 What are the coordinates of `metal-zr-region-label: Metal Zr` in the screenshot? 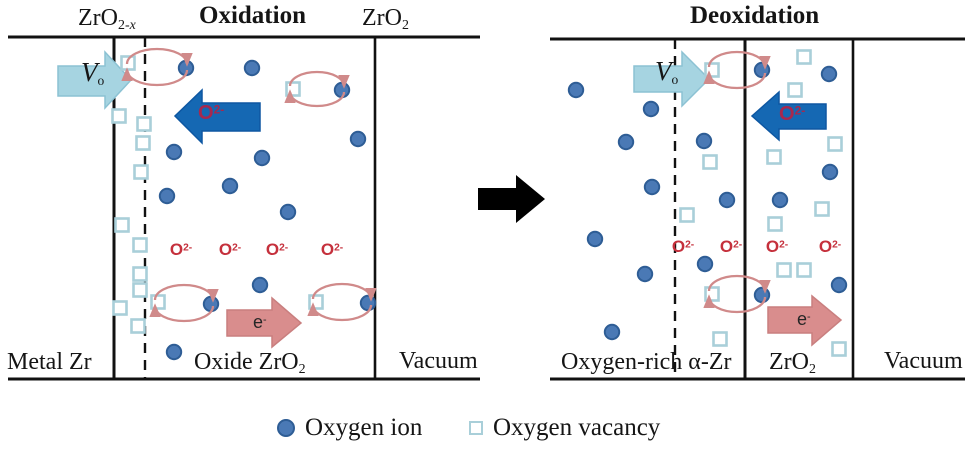 It's located at (49, 362).